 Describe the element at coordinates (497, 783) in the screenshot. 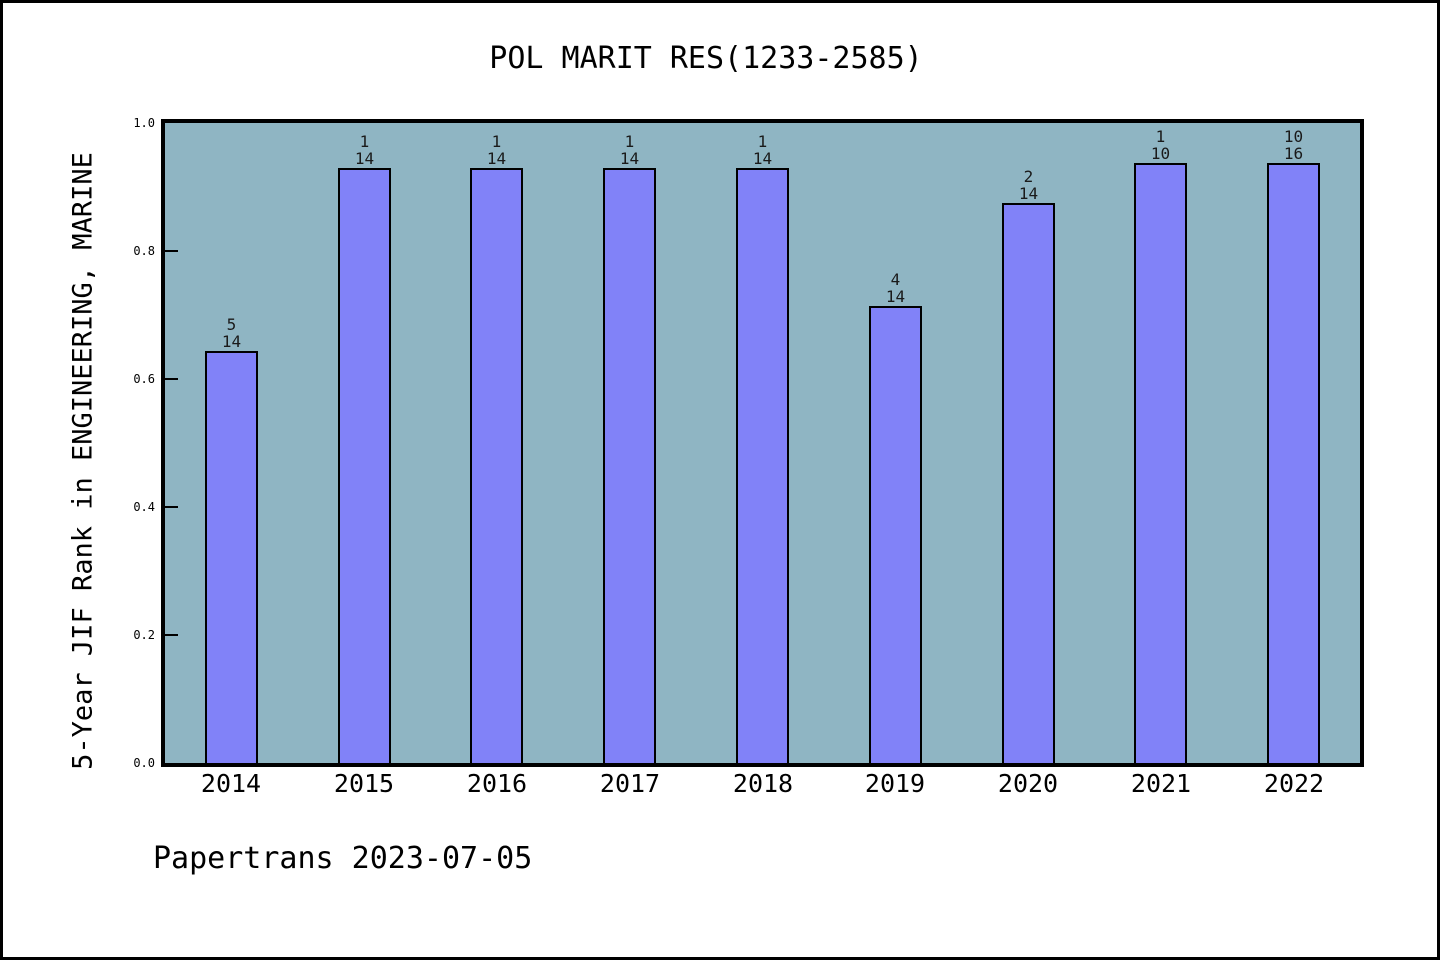

I see `xtick-label-2016: 2016` at that location.